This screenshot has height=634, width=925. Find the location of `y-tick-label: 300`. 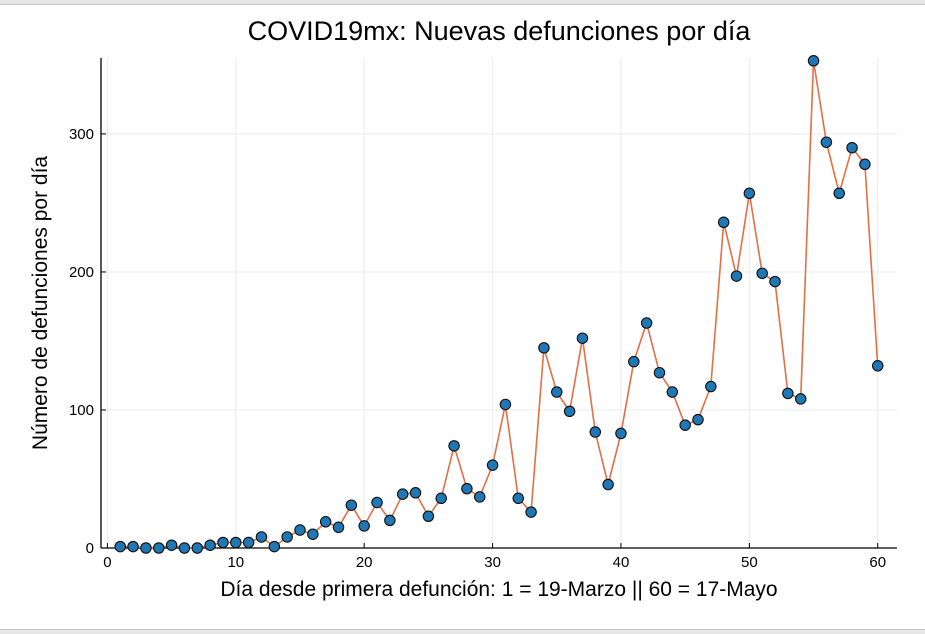

y-tick-label: 300 is located at coordinates (81, 134).